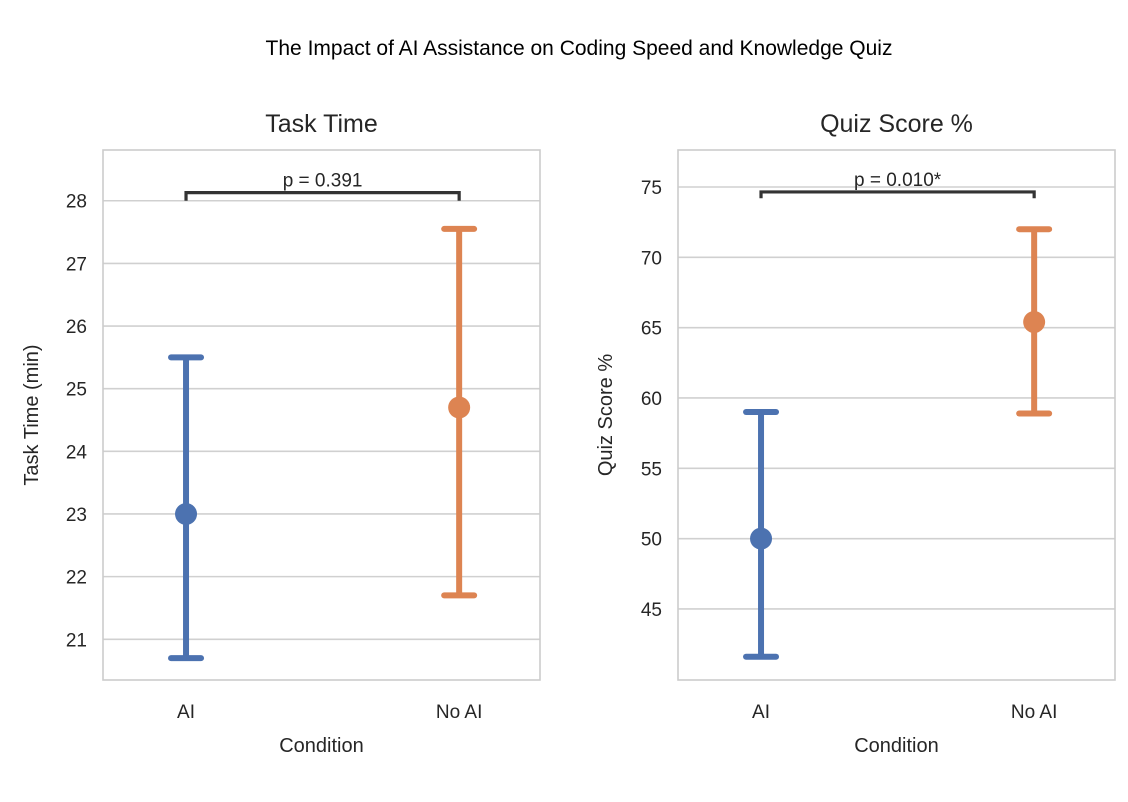  Describe the element at coordinates (459, 712) in the screenshot. I see `task-time-xtick-label: No AI` at that location.